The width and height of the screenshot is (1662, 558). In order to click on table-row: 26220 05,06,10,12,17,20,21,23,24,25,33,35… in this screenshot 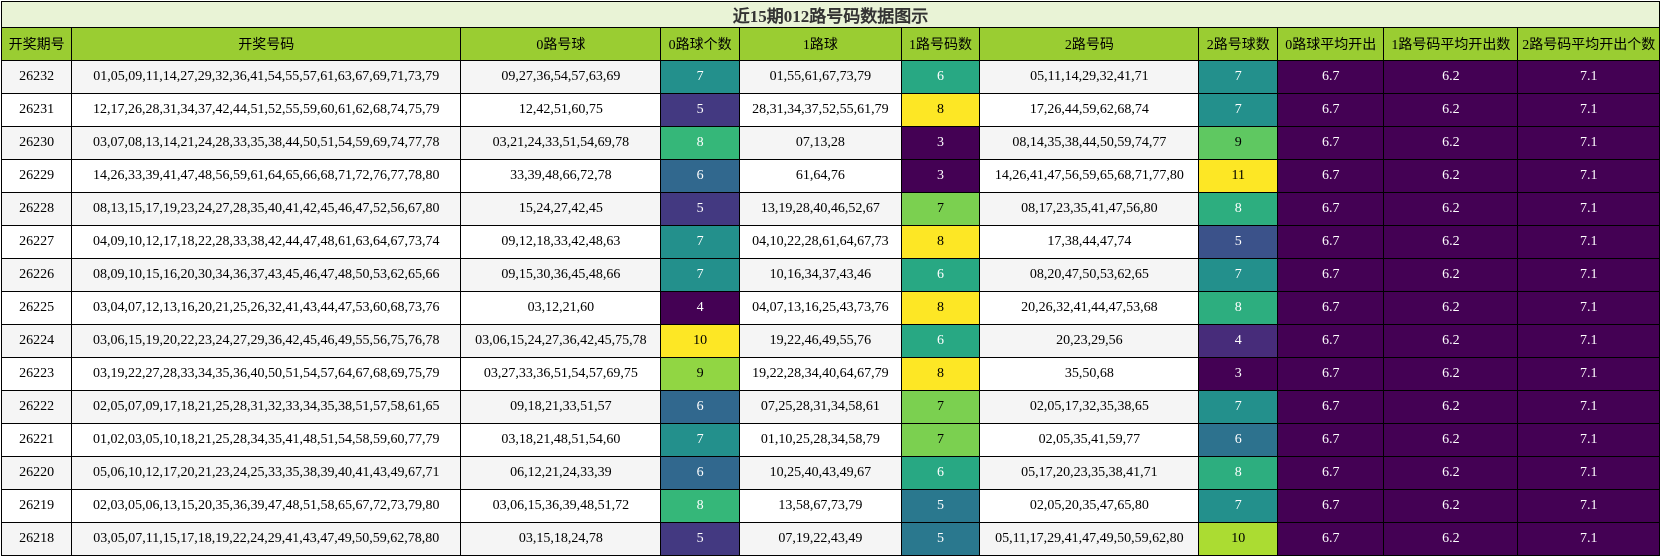, I will do `click(830, 473)`.